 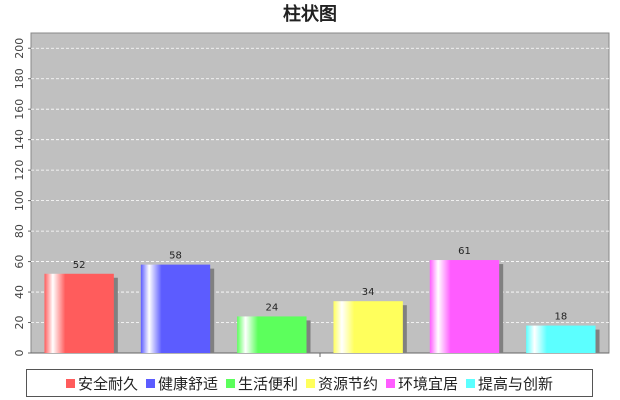 What do you see at coordinates (19, 78) in the screenshot?
I see `y-tick-label: 180` at bounding box center [19, 78].